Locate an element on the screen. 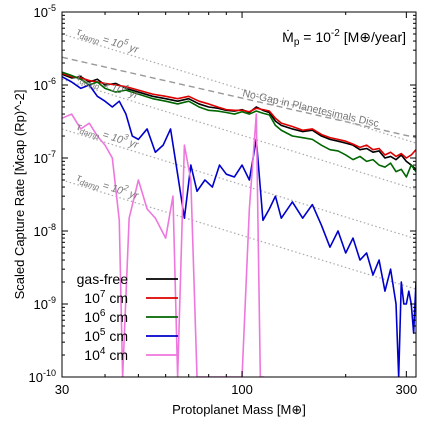 Image resolution: width=436 pixels, height=436 pixels. legend-exp: 4 is located at coordinates (103, 351).